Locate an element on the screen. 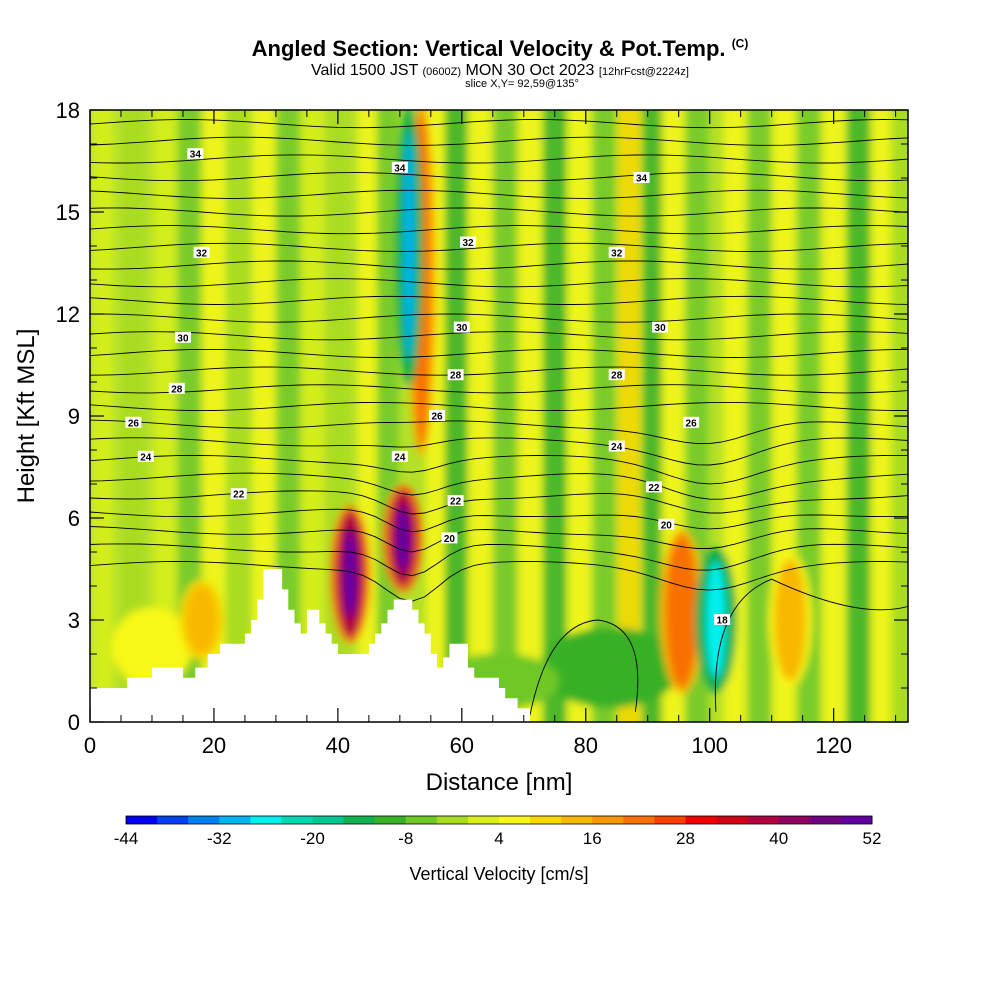 This screenshot has height=1000, width=1000. contour-label: 20 is located at coordinates (450, 539).